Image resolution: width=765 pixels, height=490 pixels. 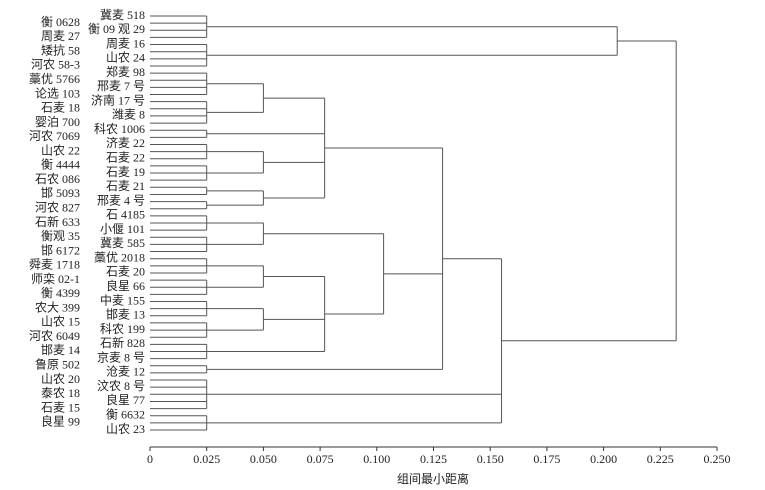 I want to click on leaf-label: 矮抗 58, so click(x=60, y=49).